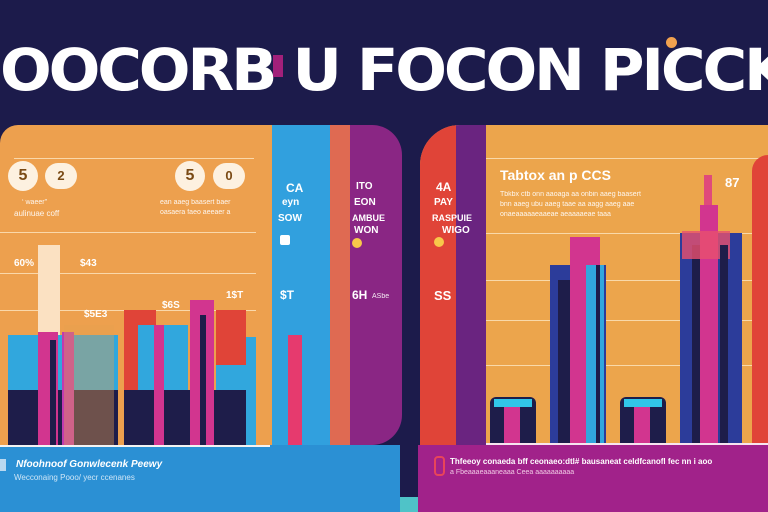 This screenshot has width=768, height=512. Describe the element at coordinates (411, 285) in the screenshot. I see `divider` at that location.